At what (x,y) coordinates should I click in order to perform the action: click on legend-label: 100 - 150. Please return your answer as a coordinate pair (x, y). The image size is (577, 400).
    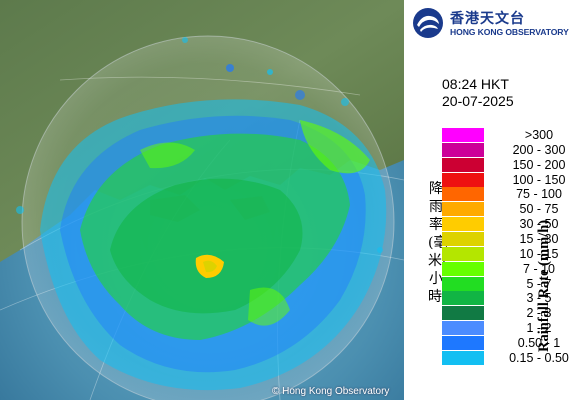
    Looking at the image, I should click on (539, 179).